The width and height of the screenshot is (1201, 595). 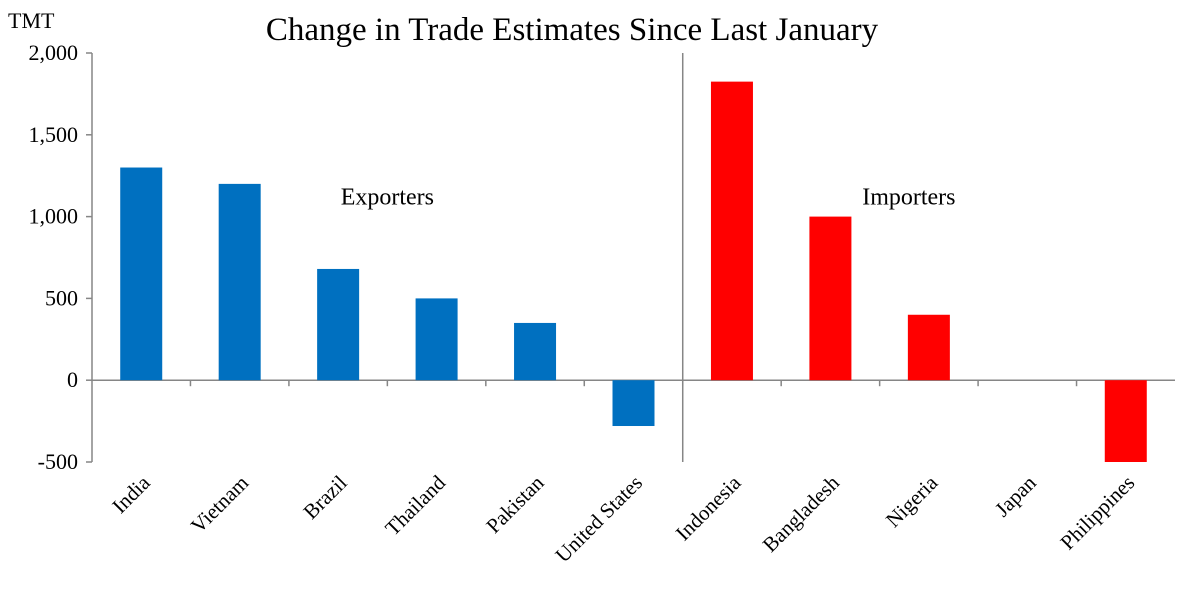 What do you see at coordinates (31, 20) in the screenshot?
I see `y-axis-unit-label: TMT` at bounding box center [31, 20].